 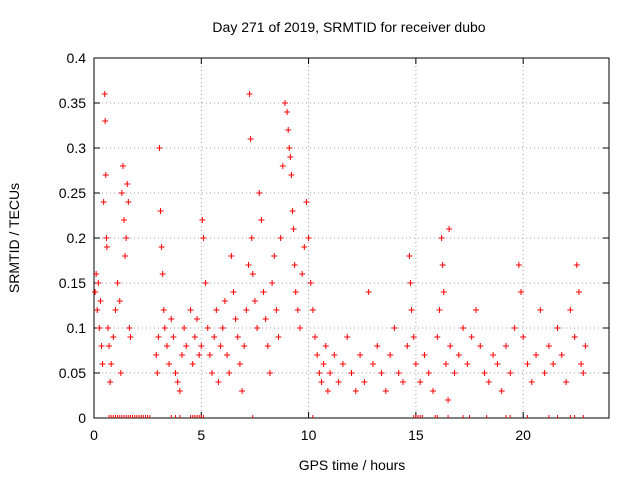 I want to click on x-tick-label: 0, so click(x=94, y=435).